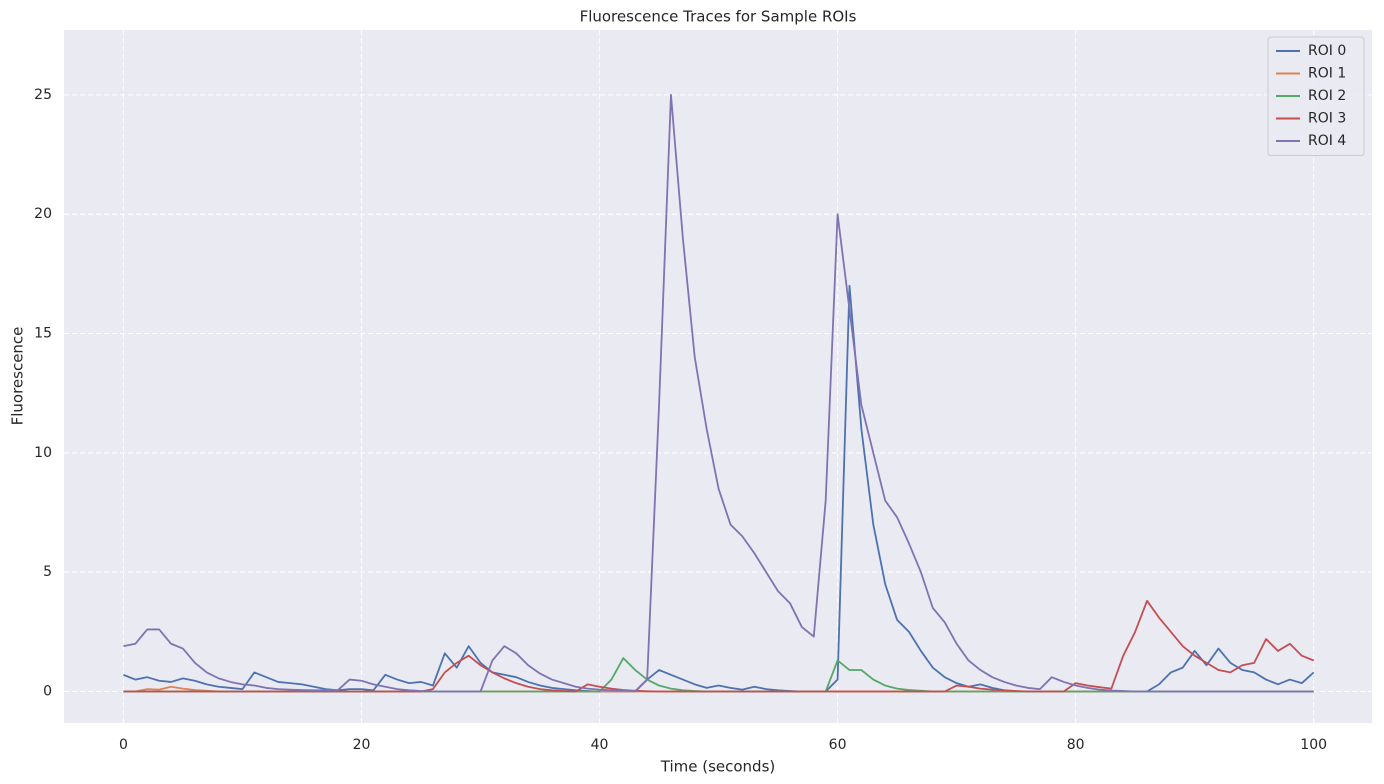 The height and width of the screenshot is (784, 1384). I want to click on legend: ROI 0 ROI 1 ROI 2 ROI 3 ROI 4, so click(1316, 96).